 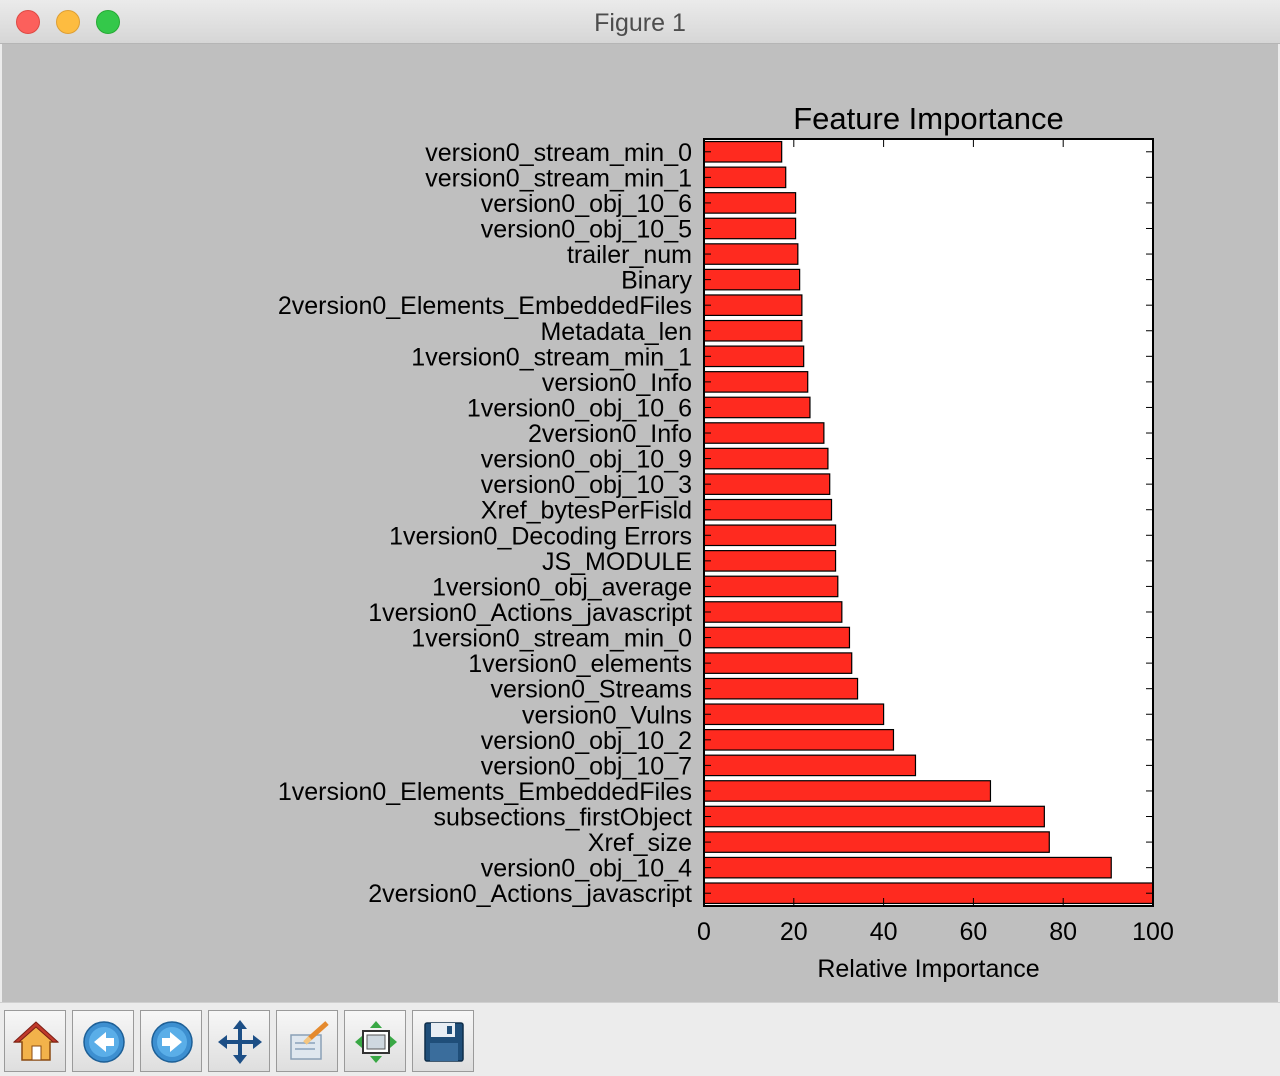 I want to click on window-title: Figure 1, so click(x=640, y=23).